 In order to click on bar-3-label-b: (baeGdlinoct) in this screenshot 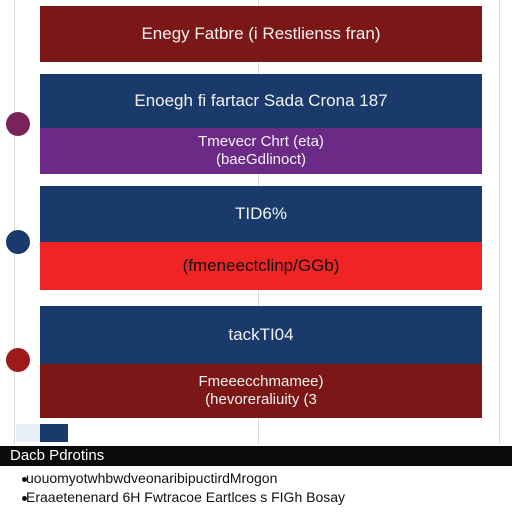, I will do `click(261, 159)`.